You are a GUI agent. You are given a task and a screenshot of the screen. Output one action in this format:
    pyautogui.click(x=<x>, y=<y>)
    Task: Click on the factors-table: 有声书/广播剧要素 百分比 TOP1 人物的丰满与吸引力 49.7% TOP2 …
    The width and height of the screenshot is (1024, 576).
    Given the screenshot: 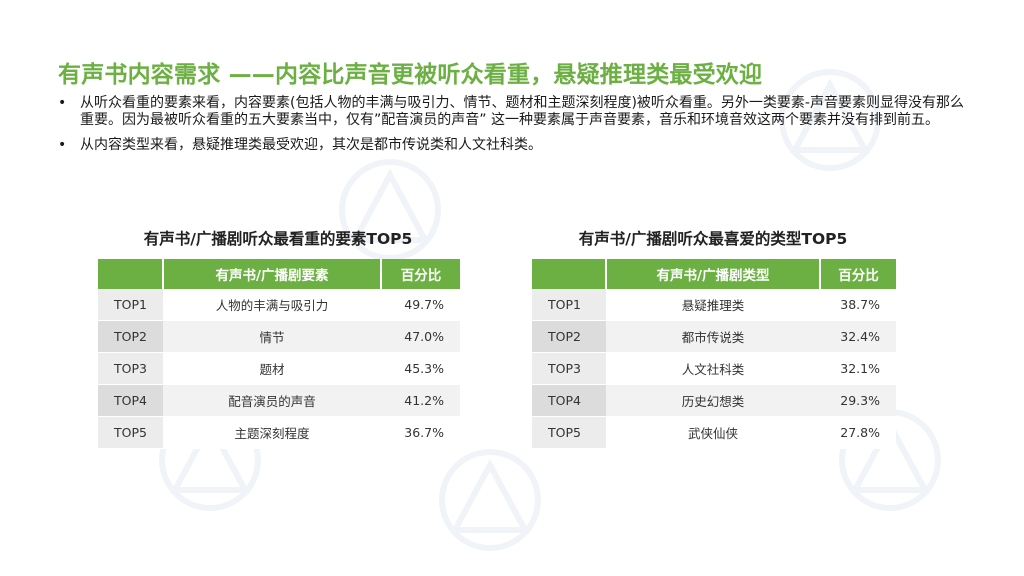 What is the action you would take?
    pyautogui.click(x=279, y=354)
    